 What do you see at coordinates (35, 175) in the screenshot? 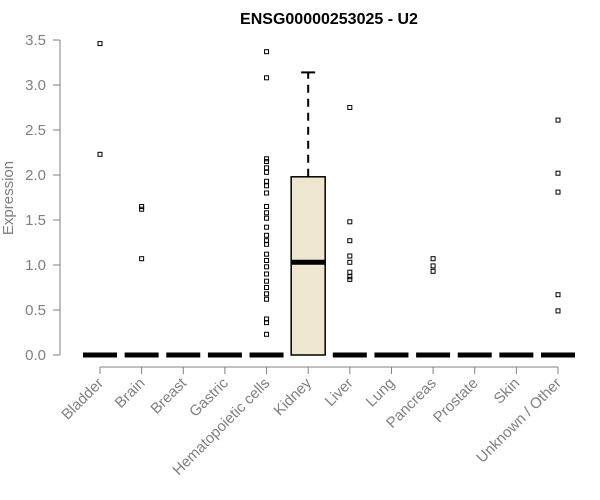
I see `y-tick-label: 2.0` at bounding box center [35, 175].